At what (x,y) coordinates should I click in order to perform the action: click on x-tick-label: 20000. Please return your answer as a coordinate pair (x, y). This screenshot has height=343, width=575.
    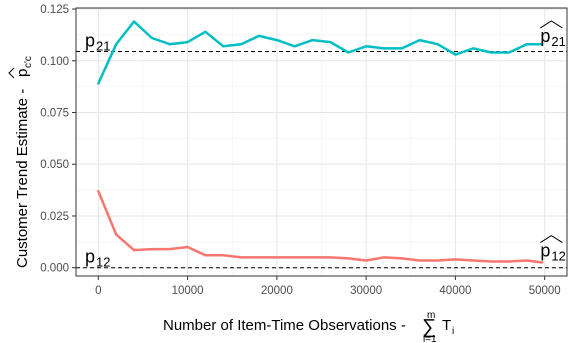
    Looking at the image, I should click on (277, 291).